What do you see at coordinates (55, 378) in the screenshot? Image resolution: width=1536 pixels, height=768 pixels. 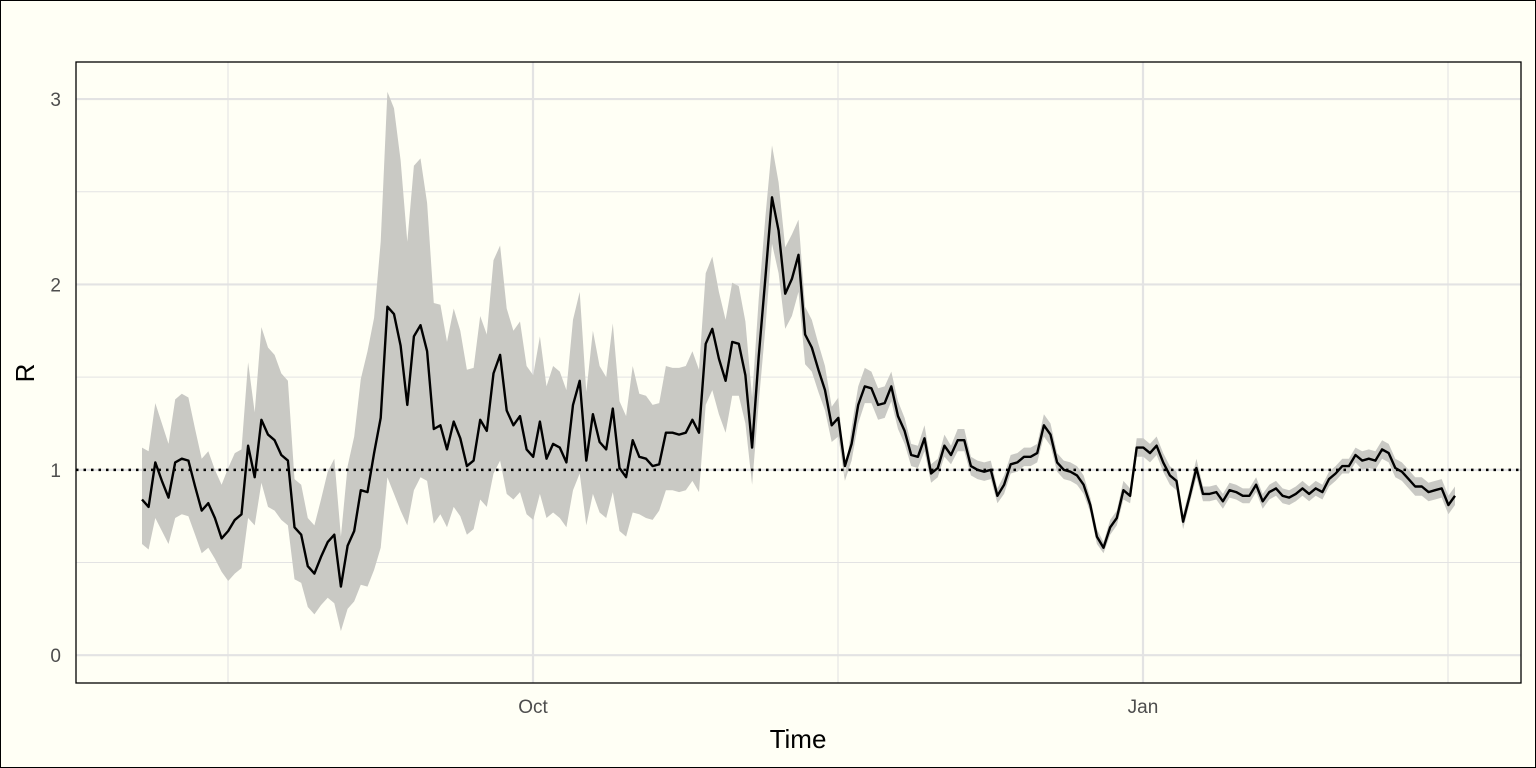 I see `y-axis: 0 1 2 3` at bounding box center [55, 378].